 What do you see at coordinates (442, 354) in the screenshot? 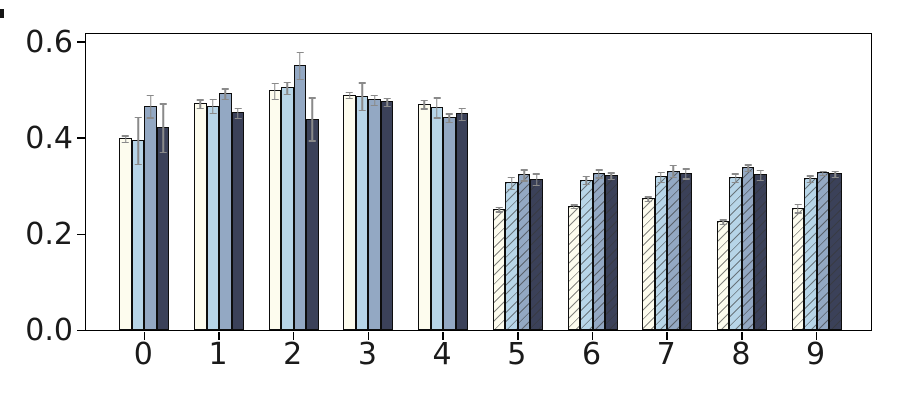
I see `x-tick-label: 4` at bounding box center [442, 354].